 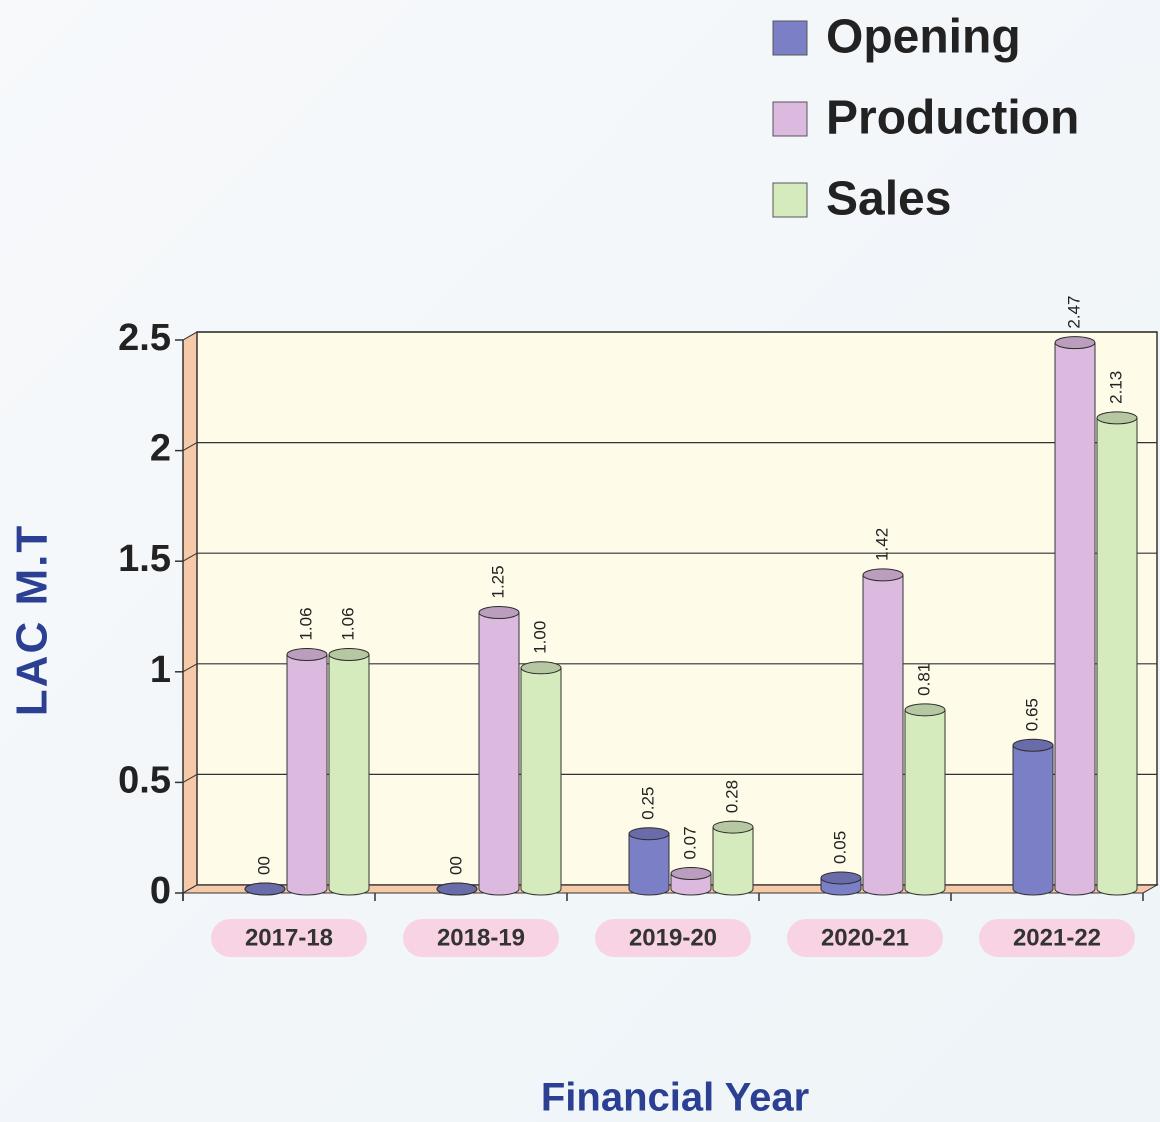 What do you see at coordinates (923, 679) in the screenshot?
I see `value-label: 0.81` at bounding box center [923, 679].